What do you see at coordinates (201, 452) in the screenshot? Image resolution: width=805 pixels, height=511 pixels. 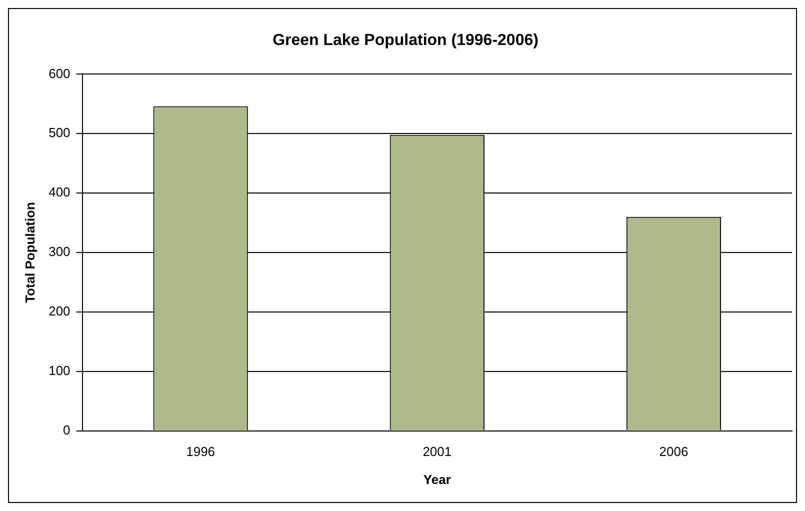 I see `x-tick-label: 1996` at bounding box center [201, 452].